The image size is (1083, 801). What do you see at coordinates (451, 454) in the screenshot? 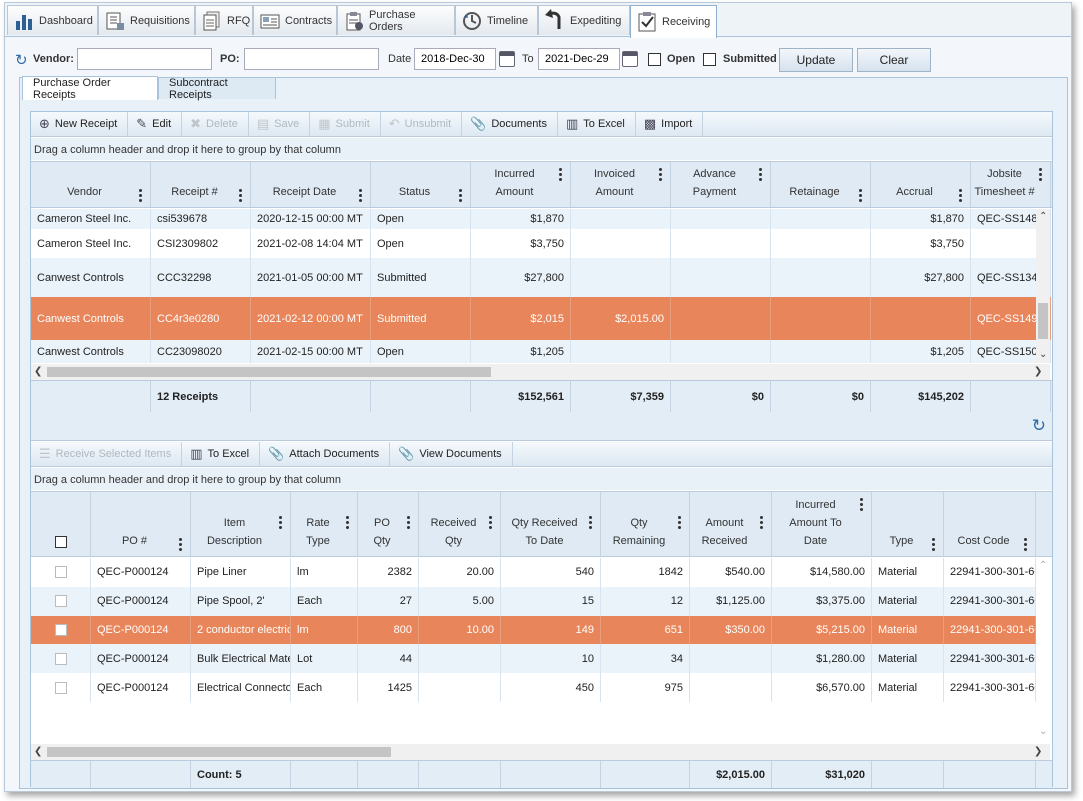
I see `view-documents-button: 📎 View Documents` at bounding box center [451, 454].